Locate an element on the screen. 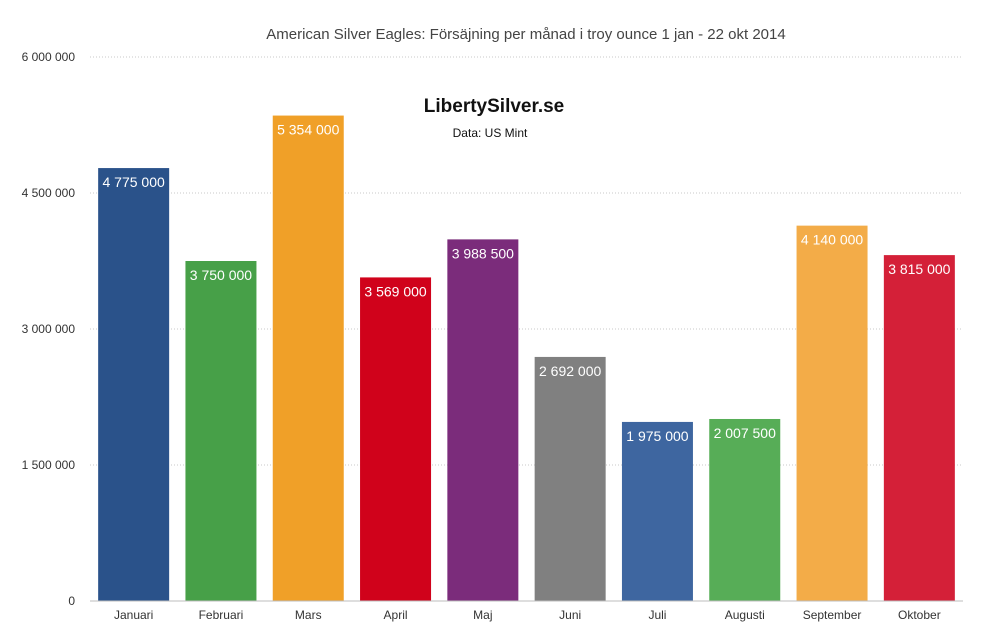 Image resolution: width=997 pixels, height=642 pixels. y-tick-label: 1 500 000 is located at coordinates (49, 465).